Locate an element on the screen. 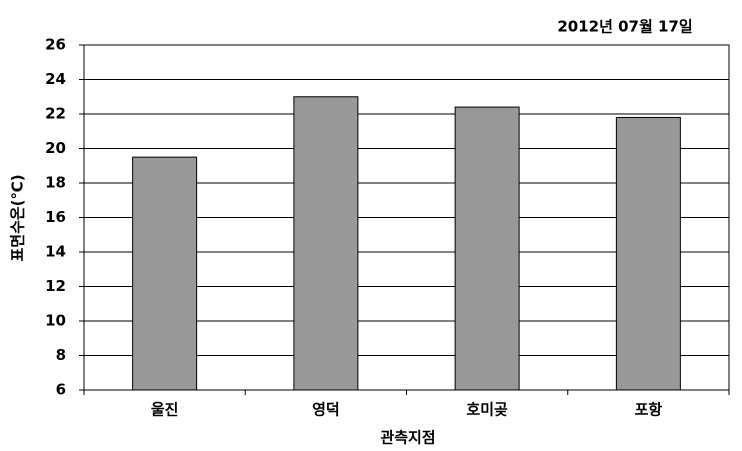 This screenshot has width=742, height=451. x-axis-label: 관측지점 is located at coordinates (407, 438).